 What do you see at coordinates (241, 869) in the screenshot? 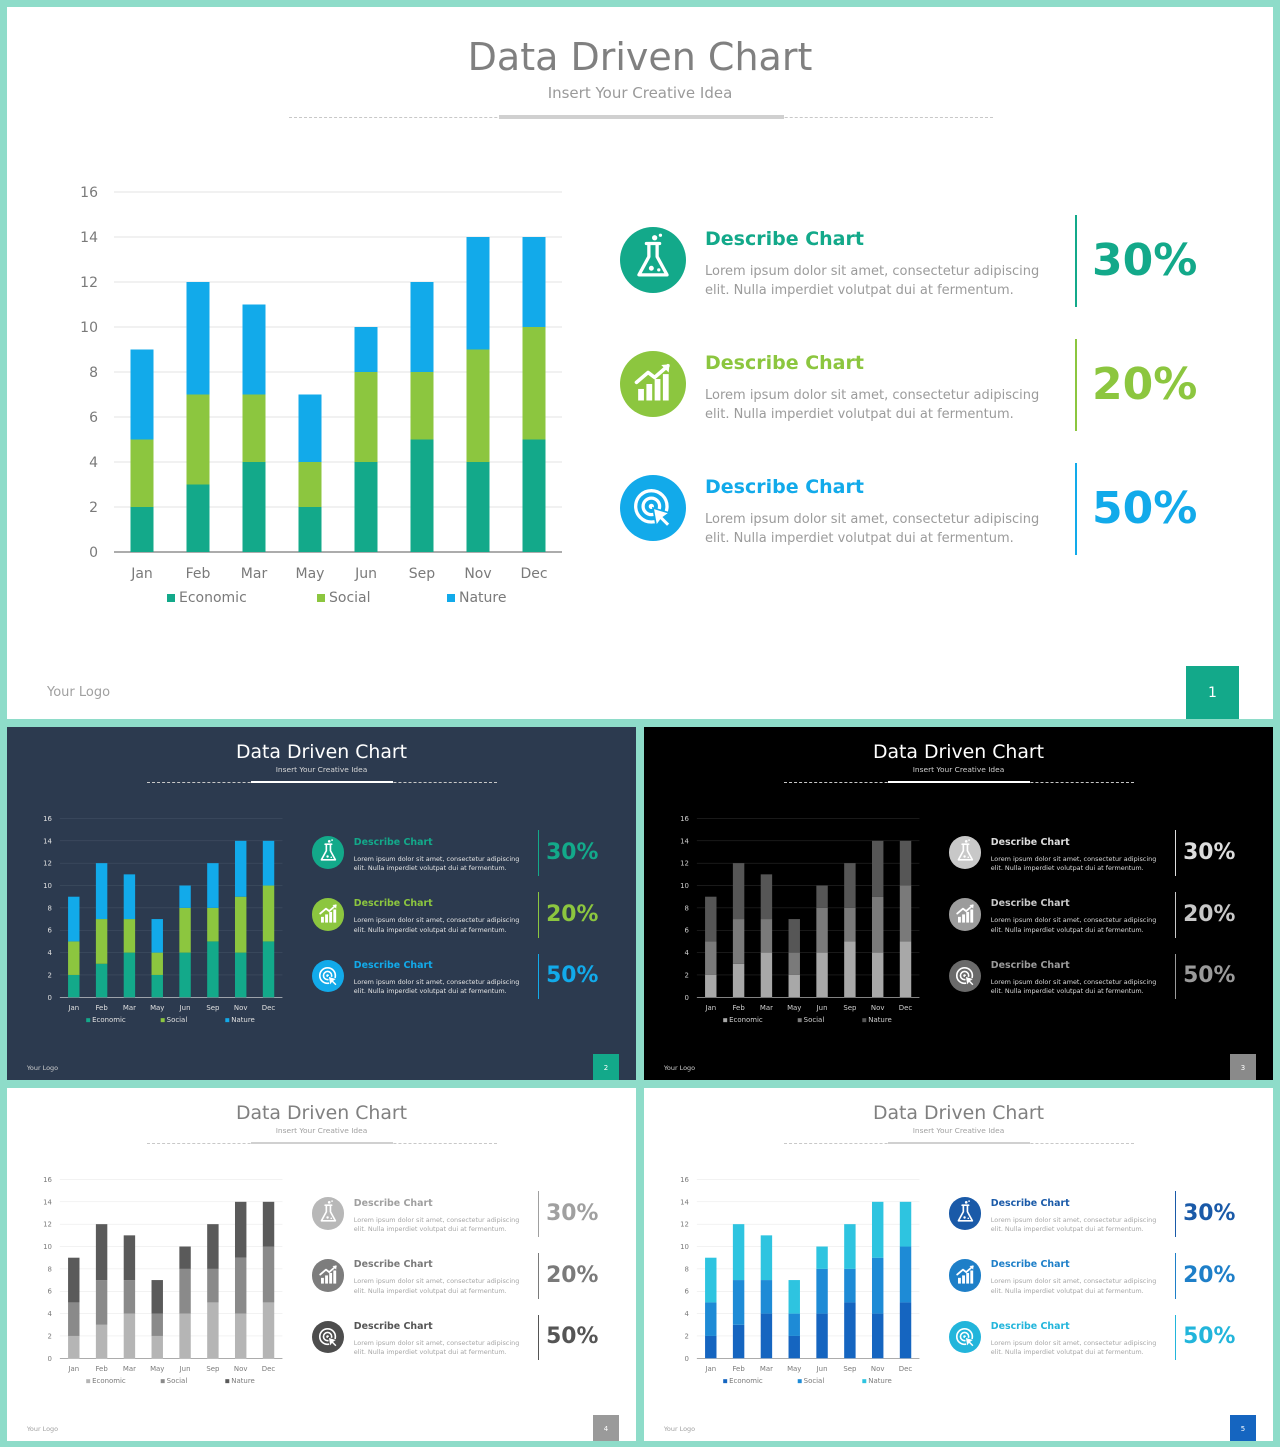
I see `bar-nature-nov` at bounding box center [241, 869].